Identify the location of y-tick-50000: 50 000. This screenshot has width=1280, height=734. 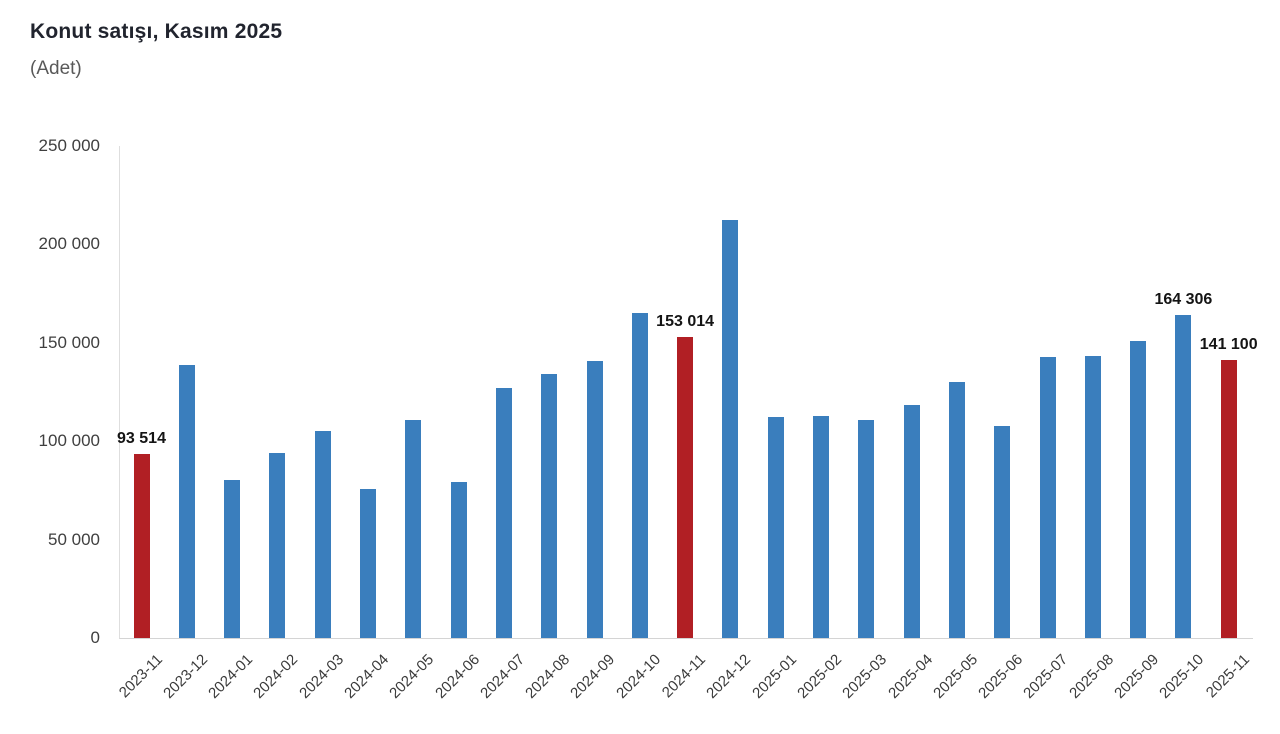
(74, 539).